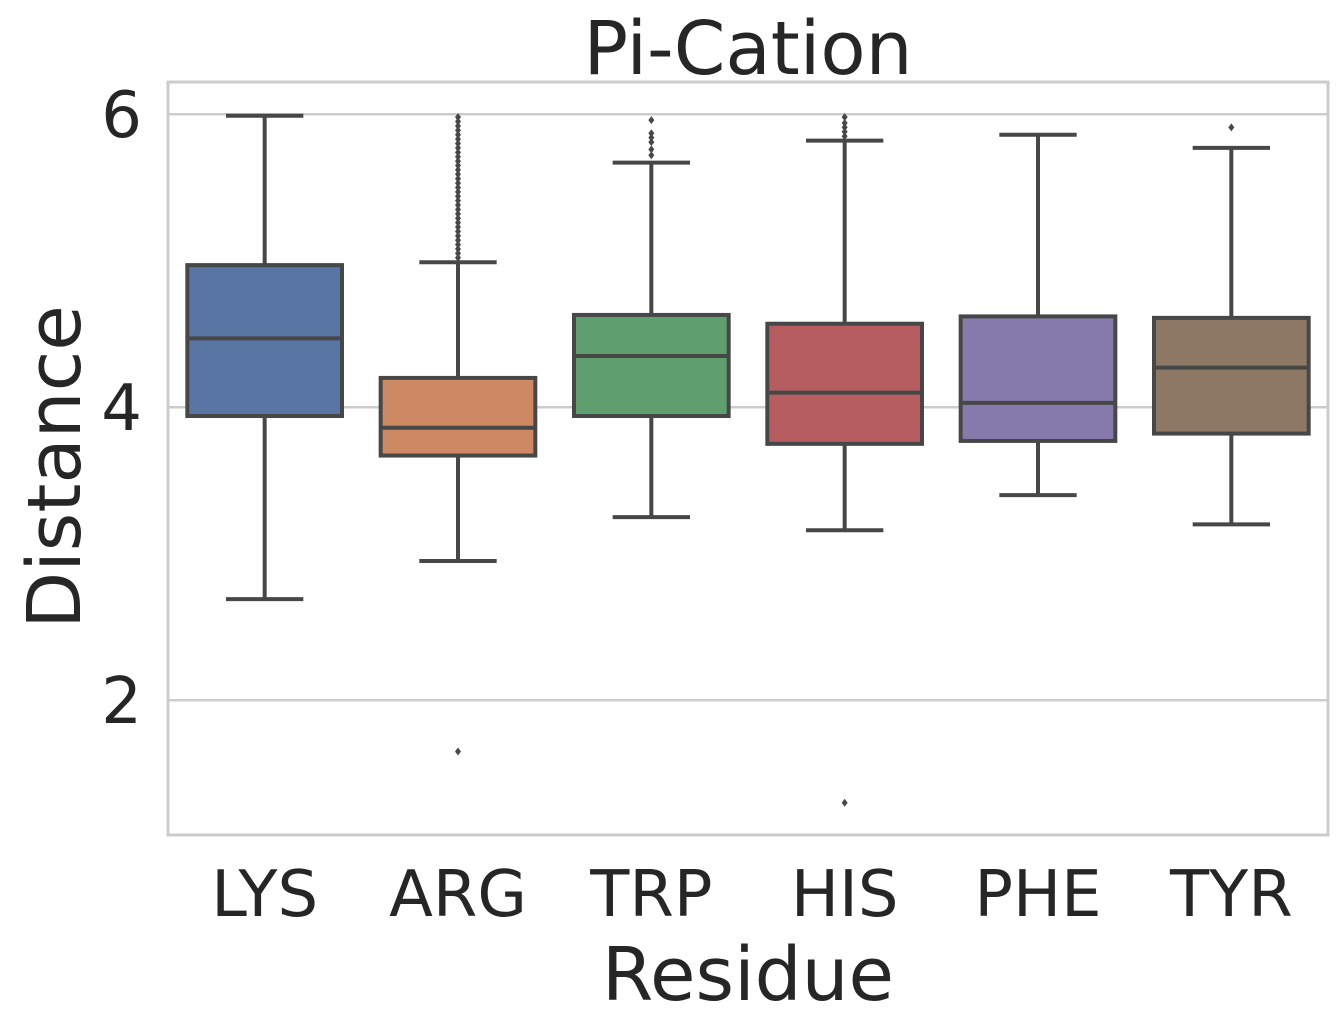 This screenshot has width=1339, height=1029. Describe the element at coordinates (121, 116) in the screenshot. I see `y-tick-label: 6` at that location.